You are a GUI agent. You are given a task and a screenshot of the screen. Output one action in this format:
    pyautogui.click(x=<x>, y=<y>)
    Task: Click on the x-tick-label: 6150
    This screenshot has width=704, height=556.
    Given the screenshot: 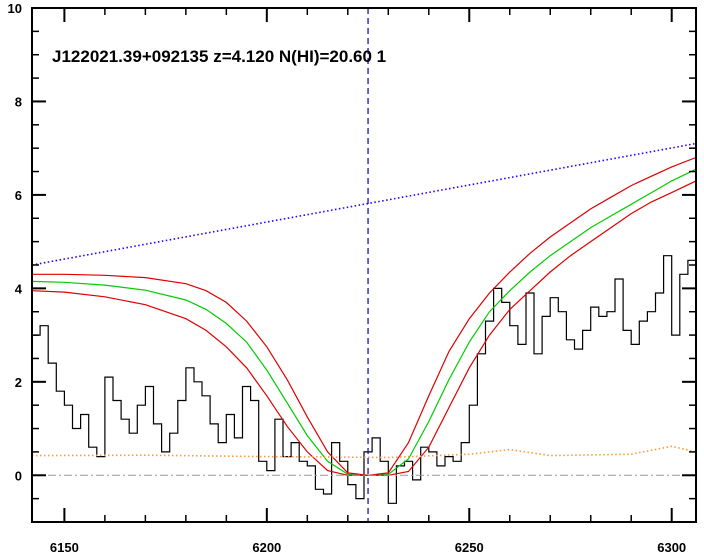 What is the action you would take?
    pyautogui.click(x=64, y=547)
    